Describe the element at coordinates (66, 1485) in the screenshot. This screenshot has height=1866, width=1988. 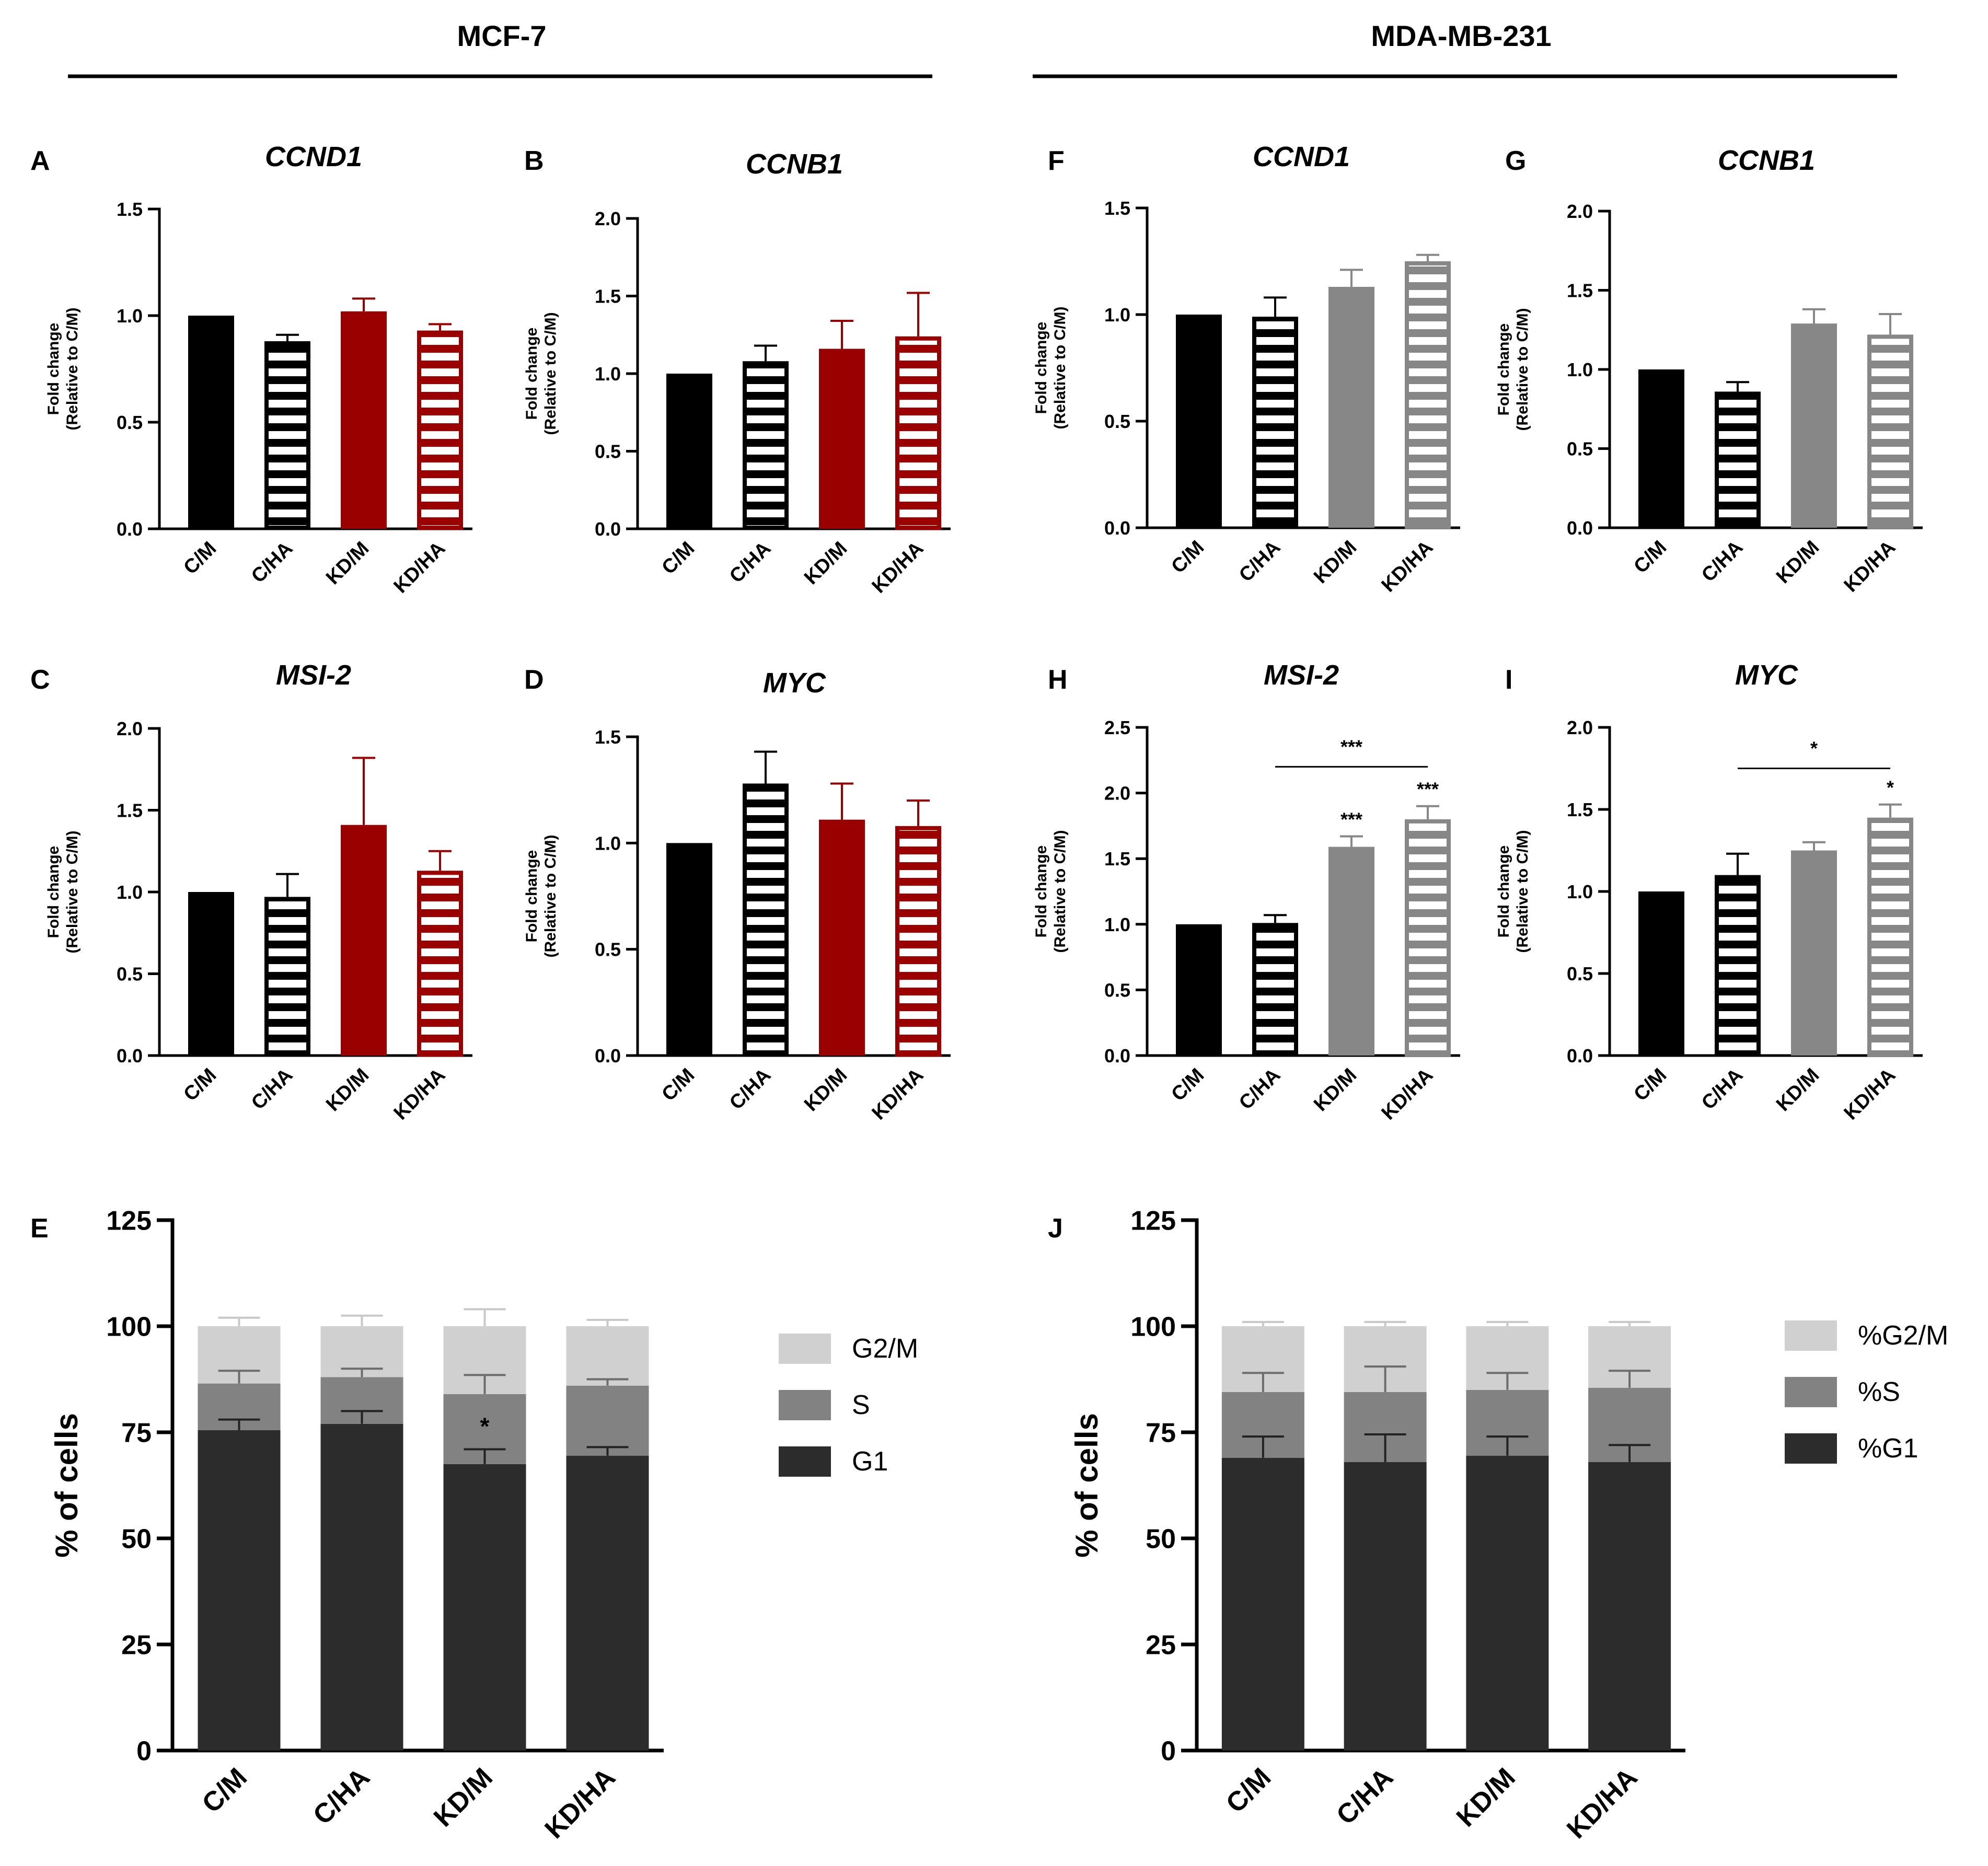
I see `y-axis-label: % of cells` at that location.